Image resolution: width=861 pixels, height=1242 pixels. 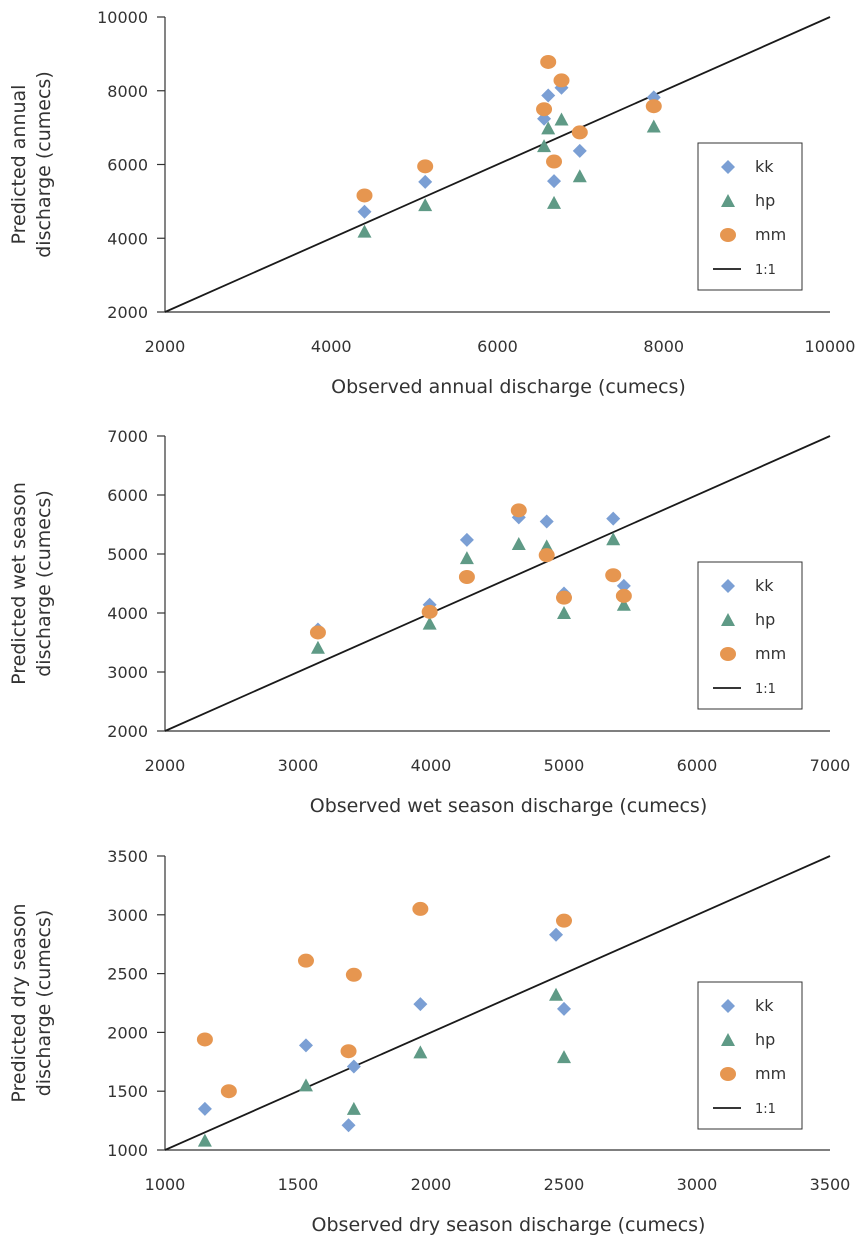 What do you see at coordinates (431, 765) in the screenshot?
I see `x-tick-label: 4000` at bounding box center [431, 765].